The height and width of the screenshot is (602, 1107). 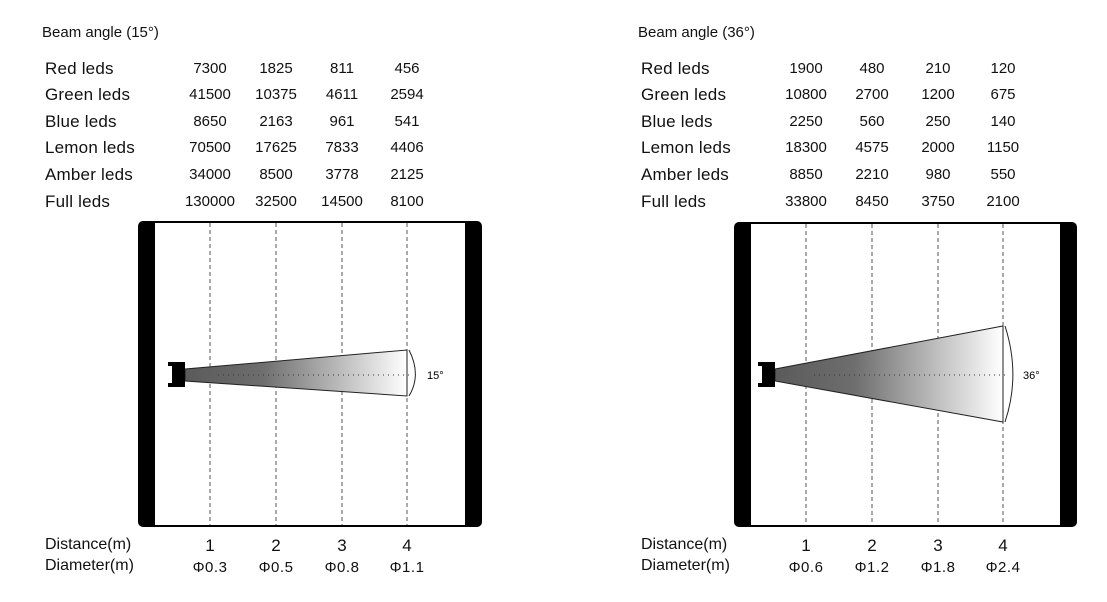 I want to click on lux-value: 18300, so click(x=806, y=147).